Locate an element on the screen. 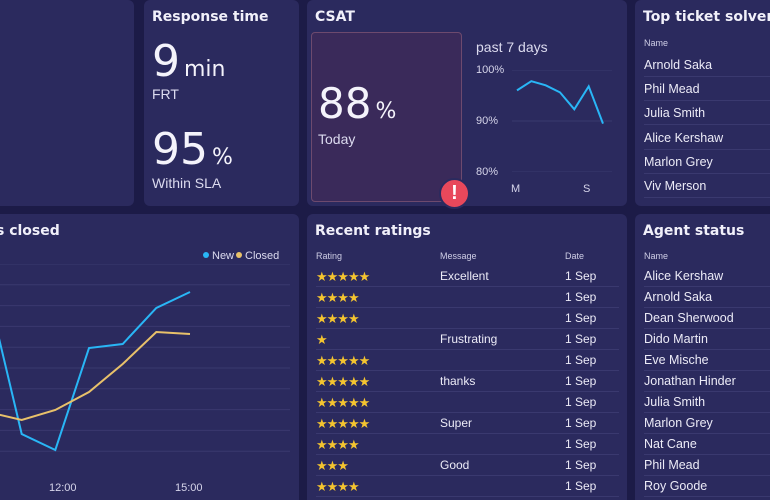 The height and width of the screenshot is (500, 770). csat-line-chart is located at coordinates (562, 121).